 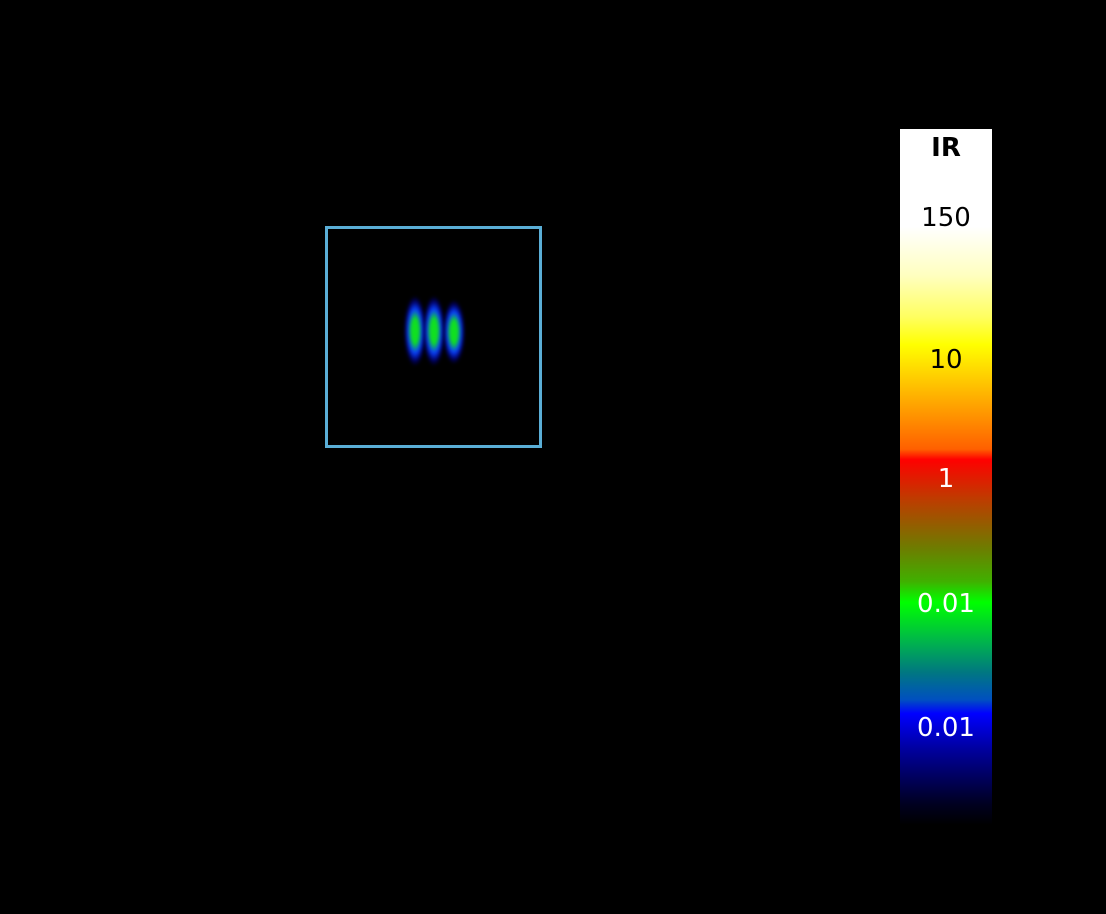 I want to click on colorbar-tick: 1, so click(x=946, y=479).